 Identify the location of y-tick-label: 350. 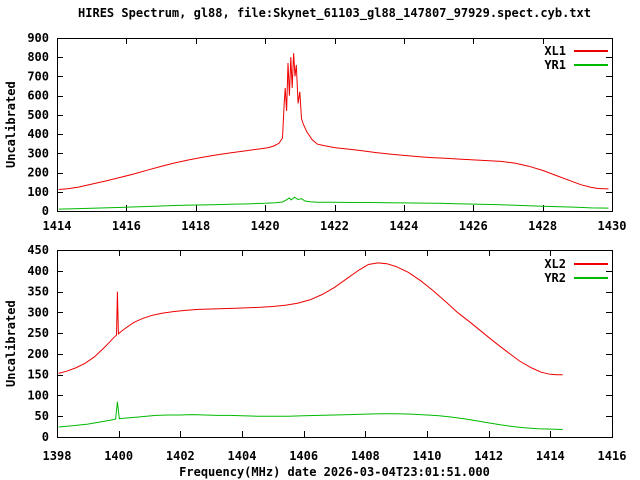
(38, 292).